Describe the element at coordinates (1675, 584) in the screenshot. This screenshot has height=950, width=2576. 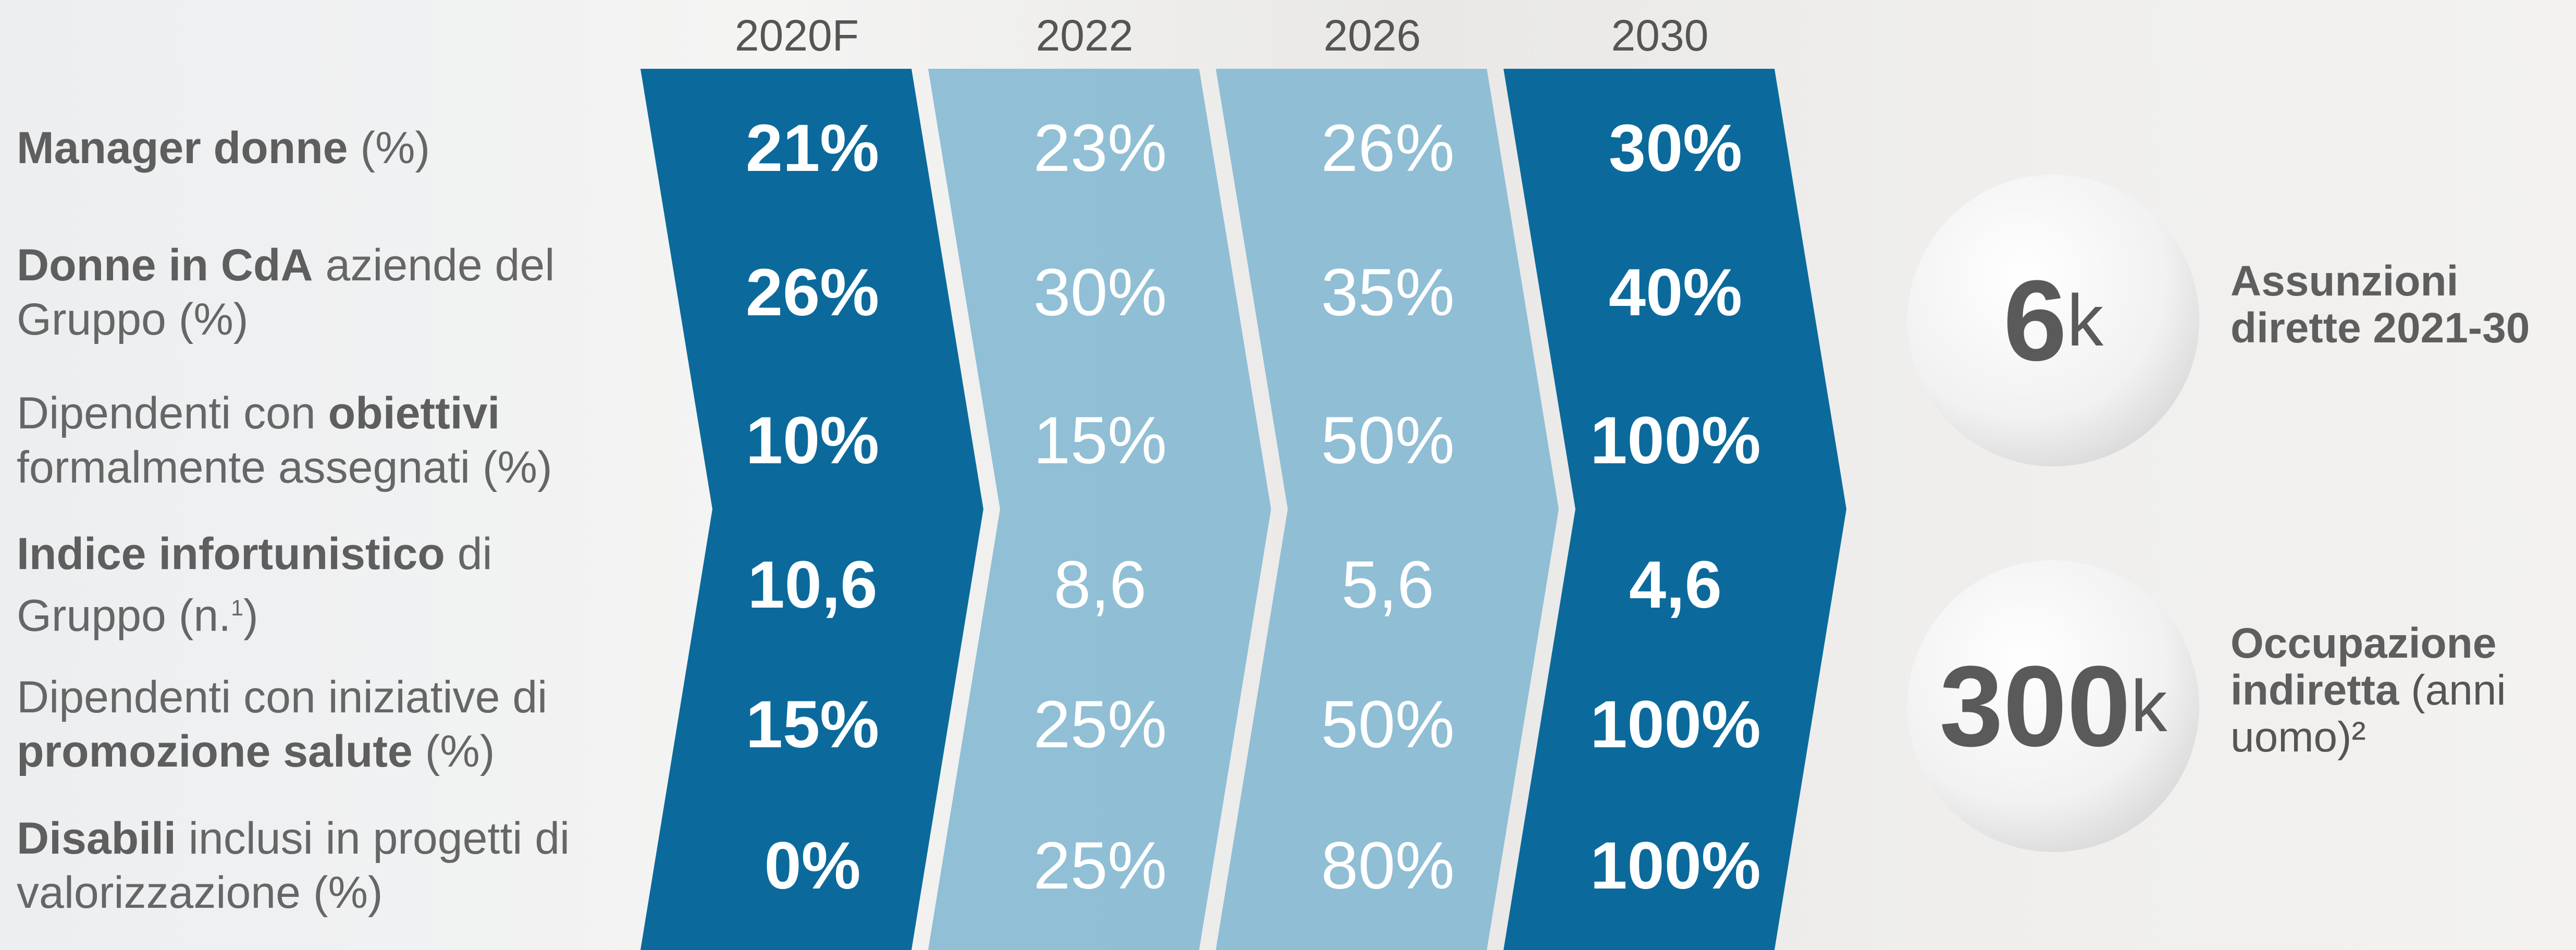
I see `cell-value: 4,6` at that location.